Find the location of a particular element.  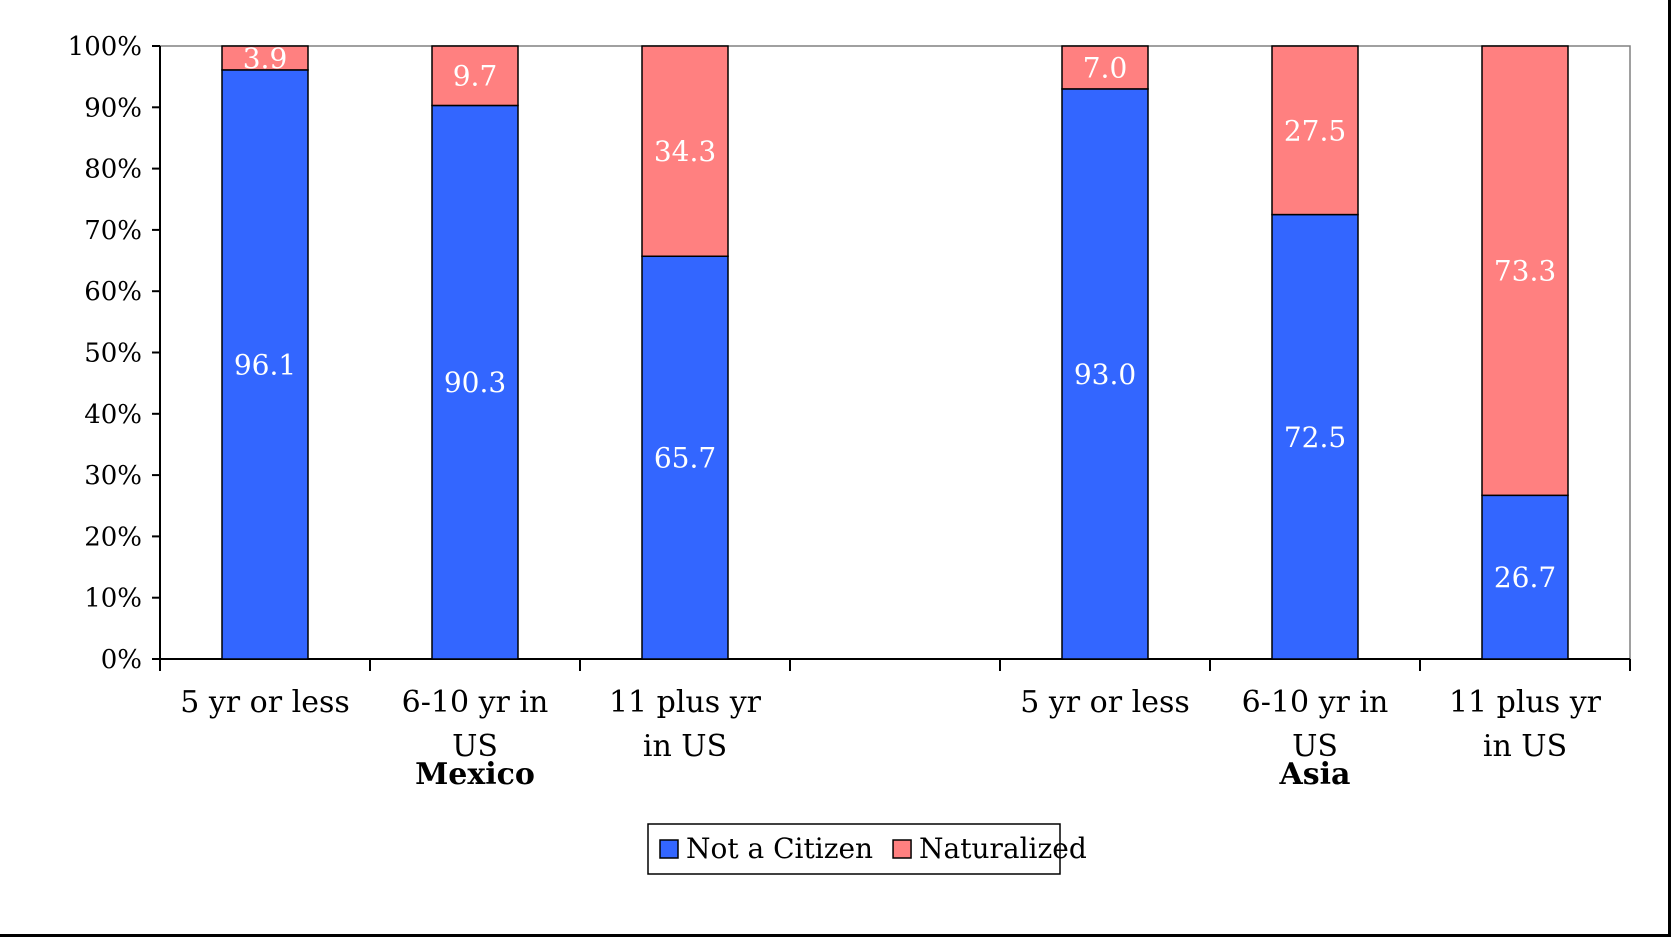

data-label: 27.5 is located at coordinates (1315, 130).